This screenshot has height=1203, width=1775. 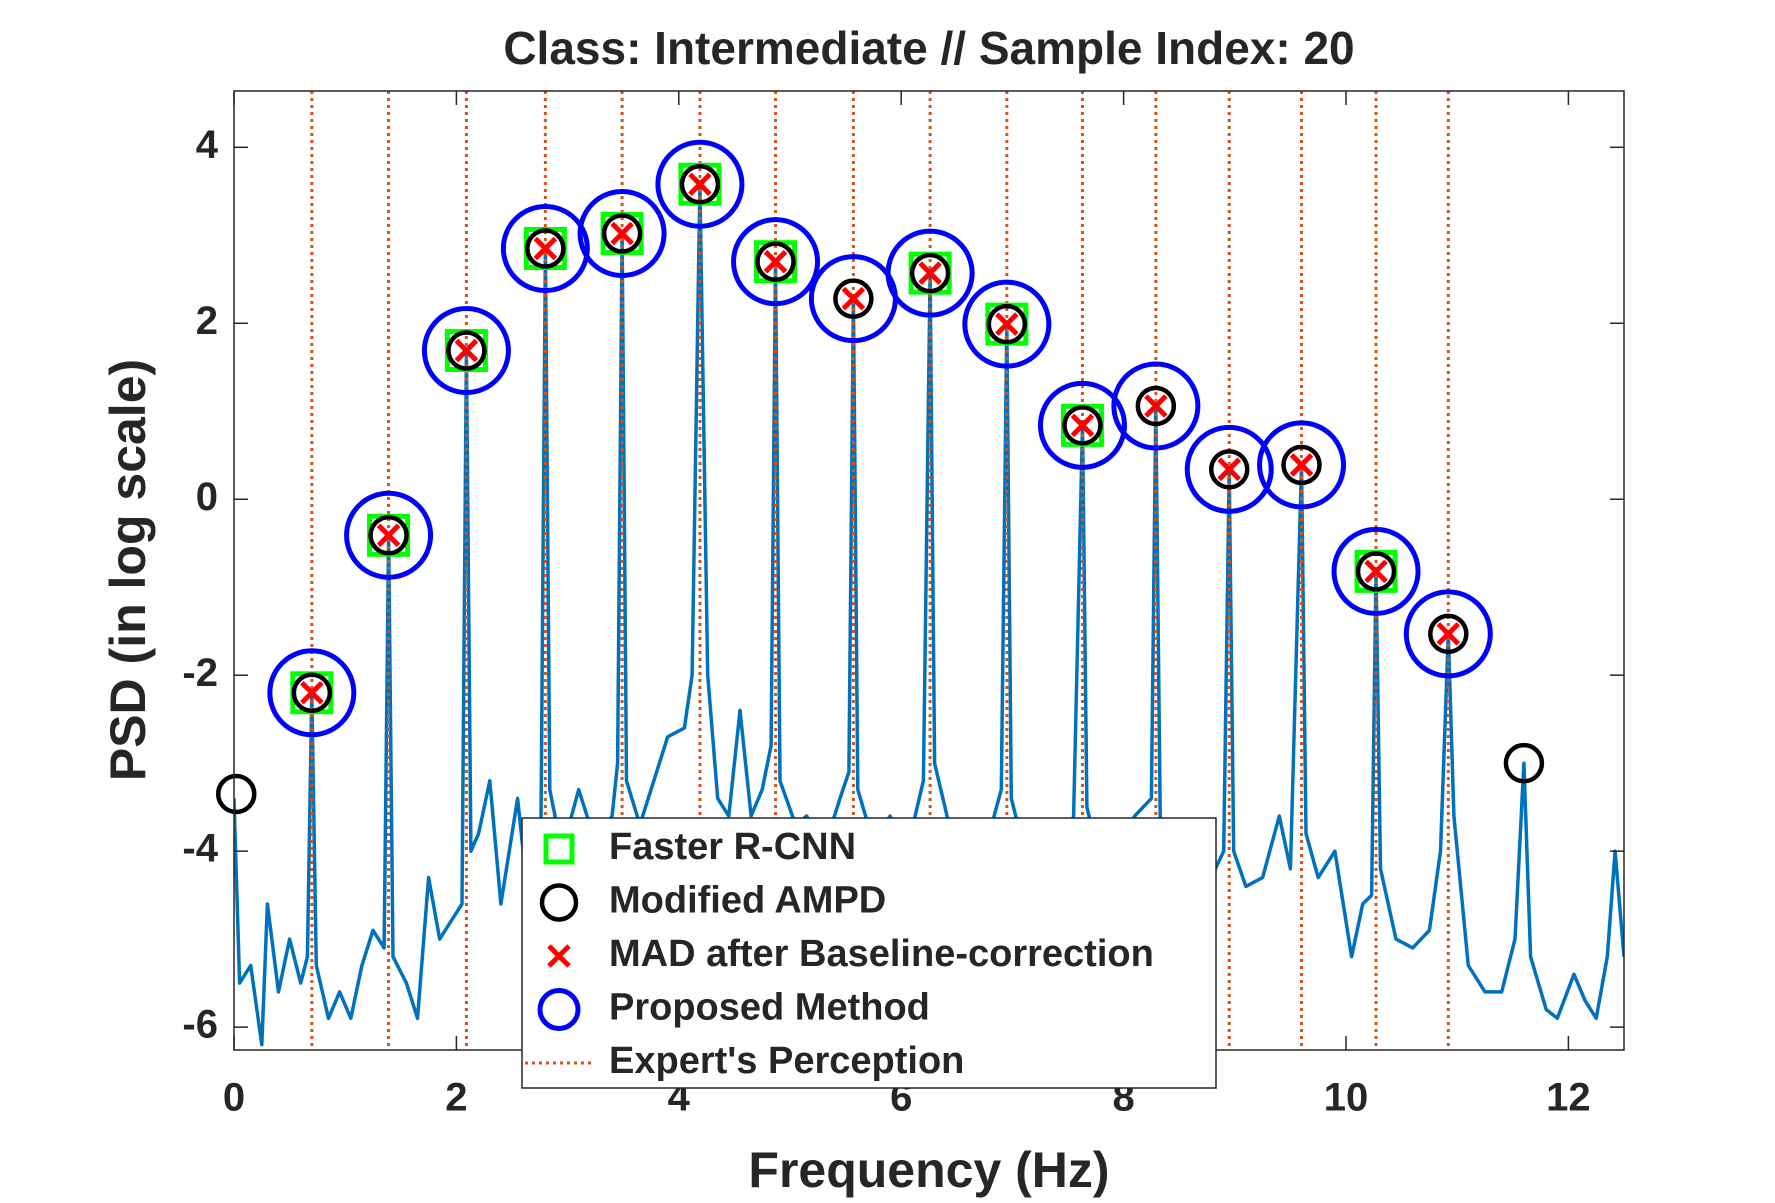 I want to click on y-tick-label: 0, so click(x=207, y=497).